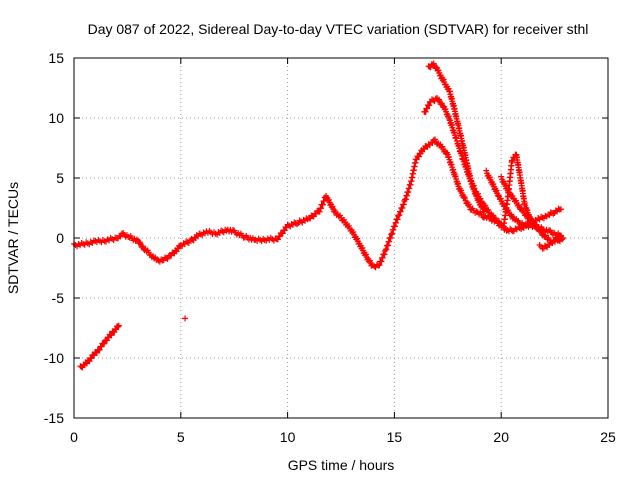  Describe the element at coordinates (58, 298) in the screenshot. I see `y-tick-label: -5` at that location.